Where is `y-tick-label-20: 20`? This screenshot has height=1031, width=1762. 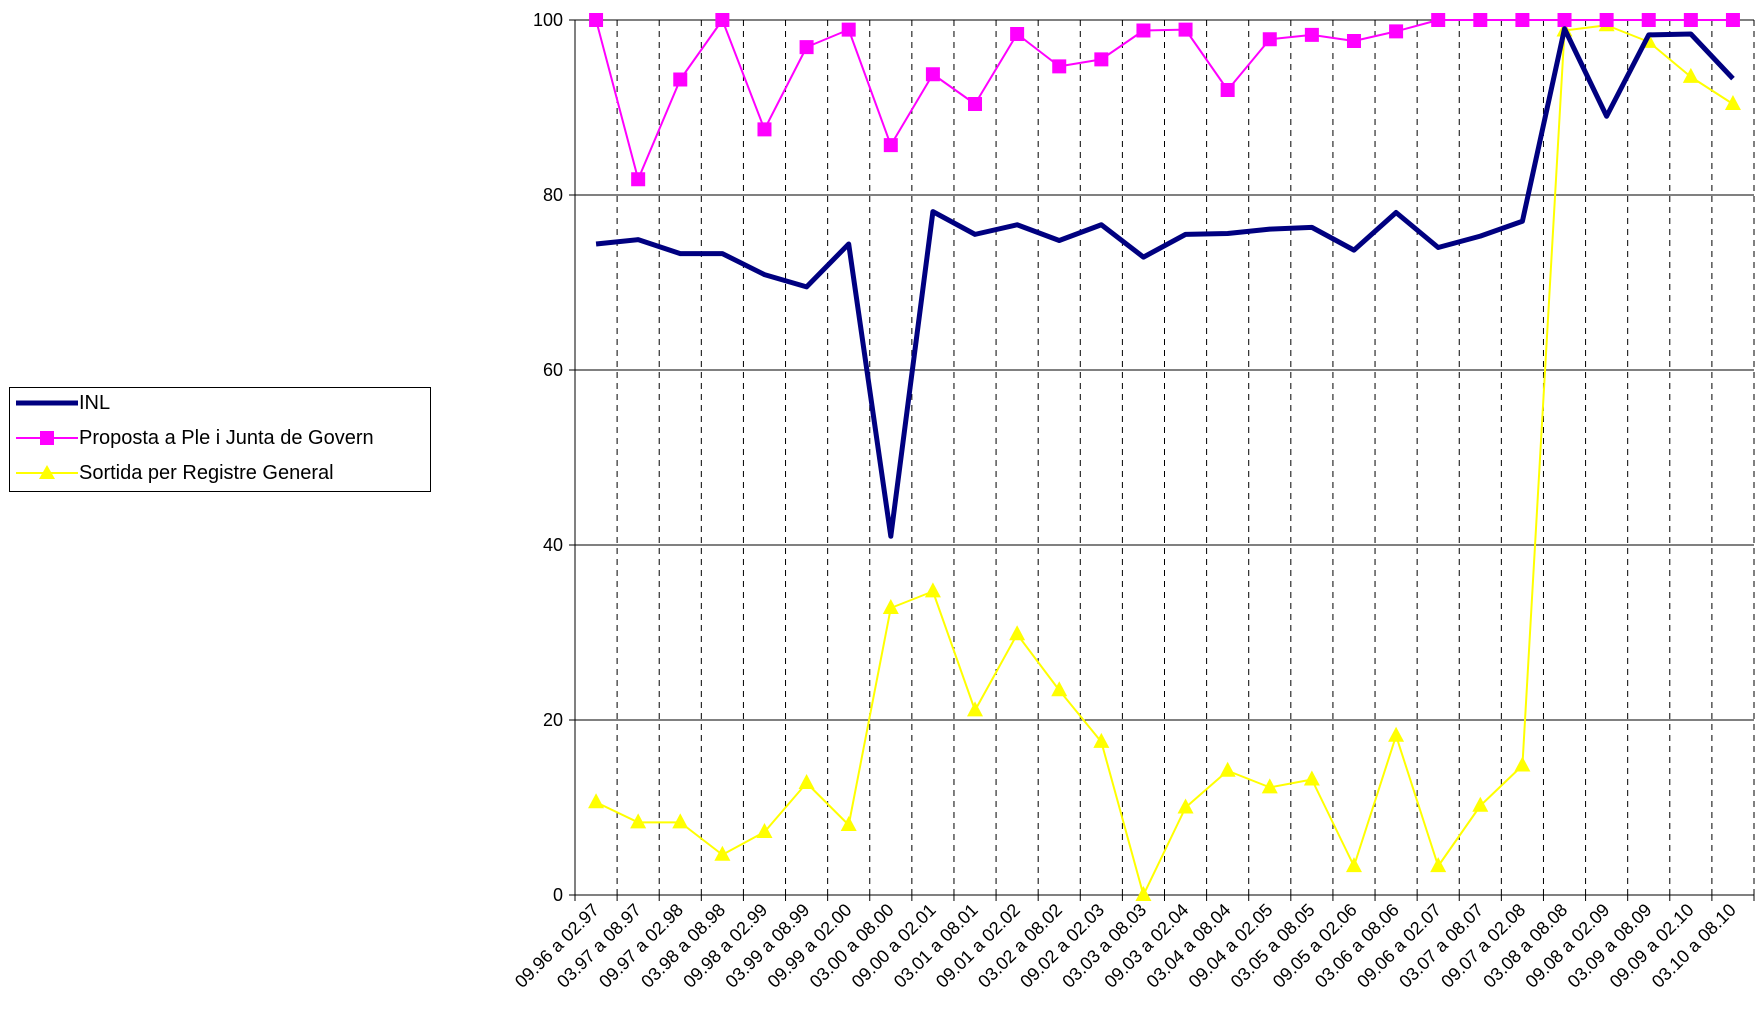
y-tick-label-20: 20 is located at coordinates (553, 720).